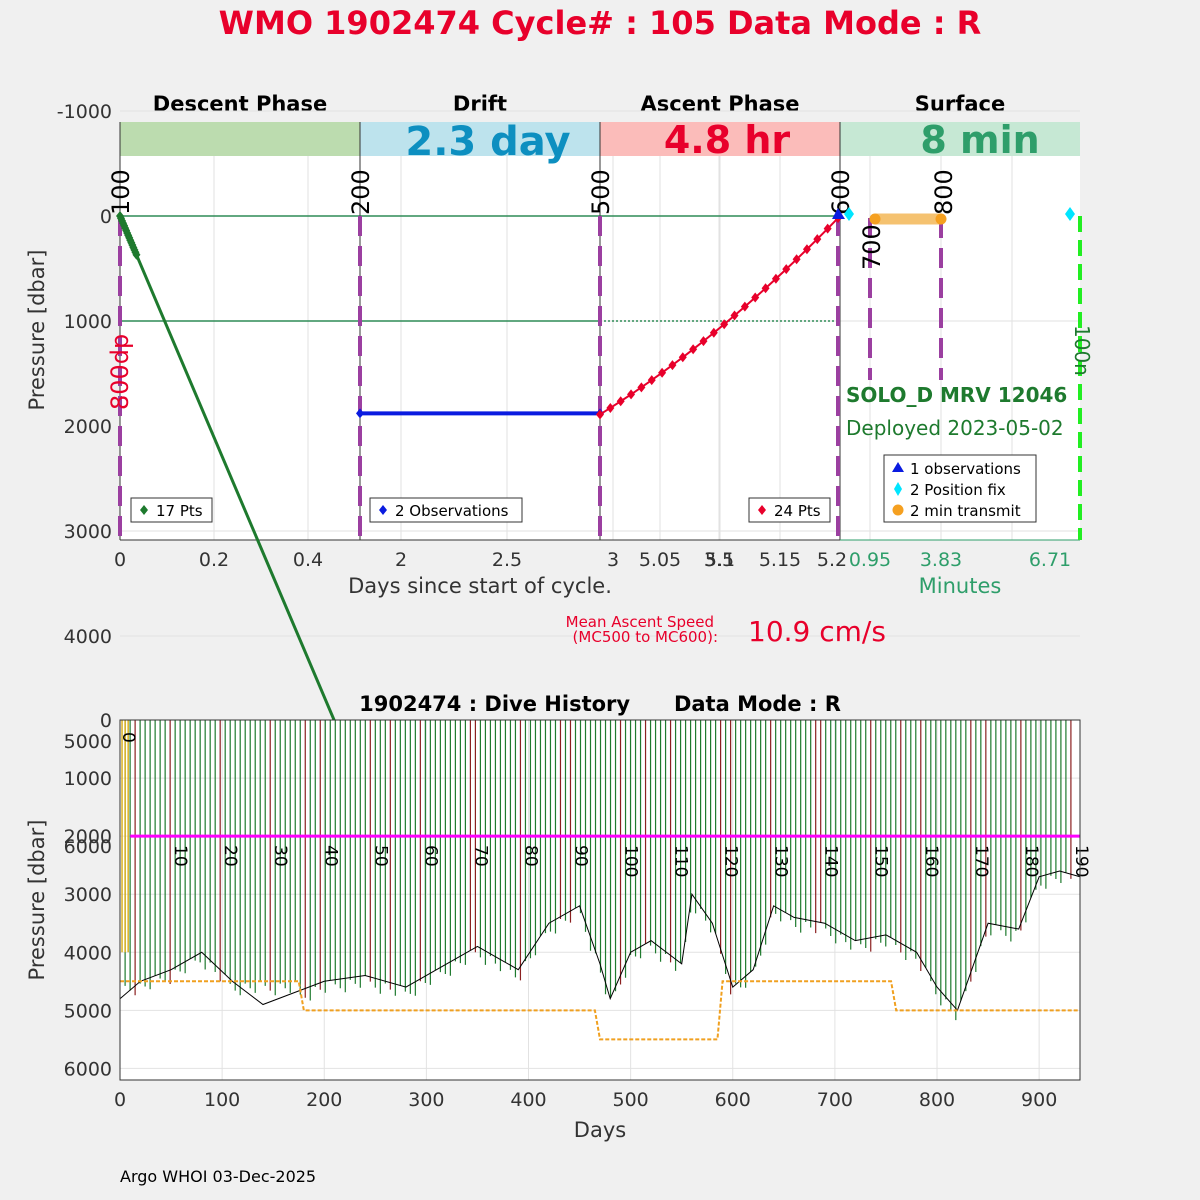 This screenshot has height=1200, width=1200. Describe the element at coordinates (965, 469) in the screenshot. I see `legend-surface-obs-label: 1 observations` at that location.